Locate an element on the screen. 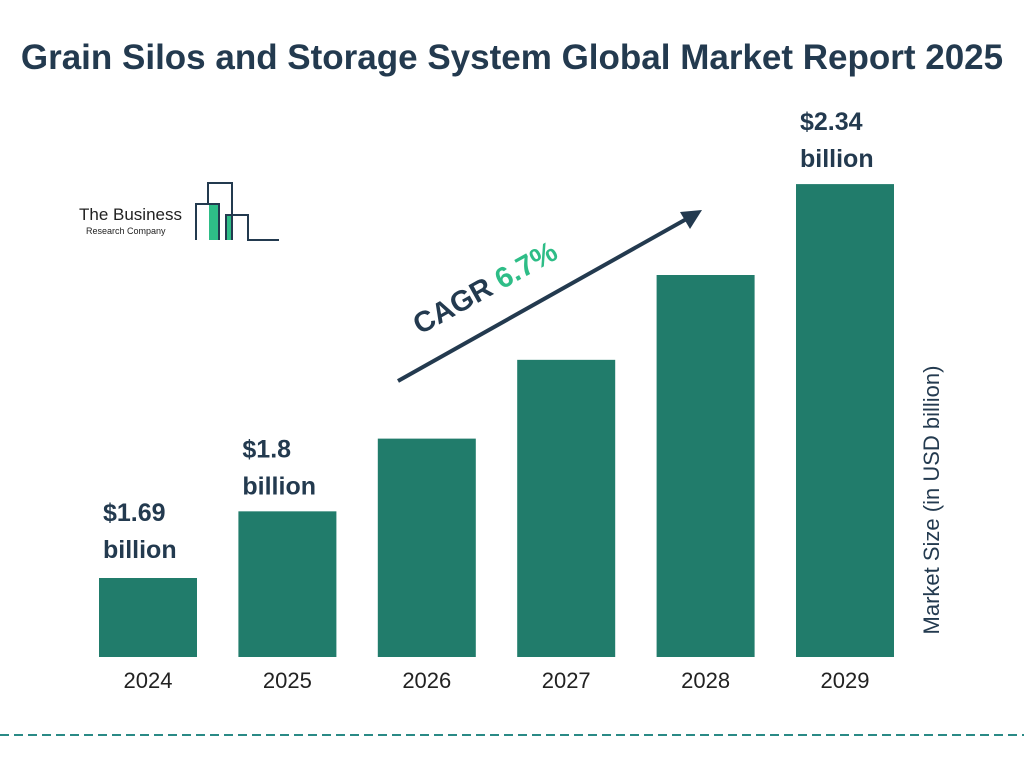 This screenshot has height=768, width=1024. cagr-value: 6.7% is located at coordinates (527, 266).